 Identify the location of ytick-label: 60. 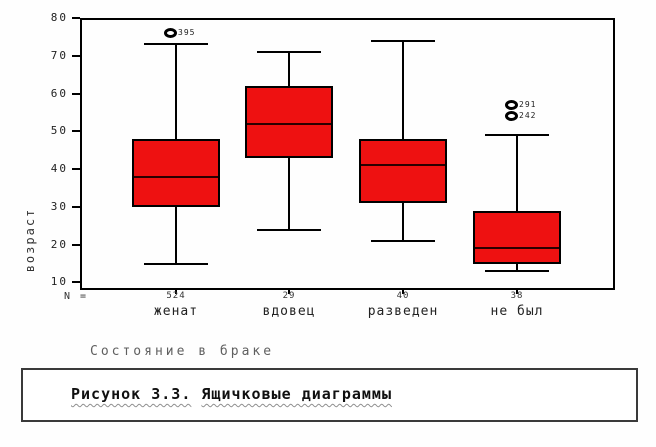
(59, 93).